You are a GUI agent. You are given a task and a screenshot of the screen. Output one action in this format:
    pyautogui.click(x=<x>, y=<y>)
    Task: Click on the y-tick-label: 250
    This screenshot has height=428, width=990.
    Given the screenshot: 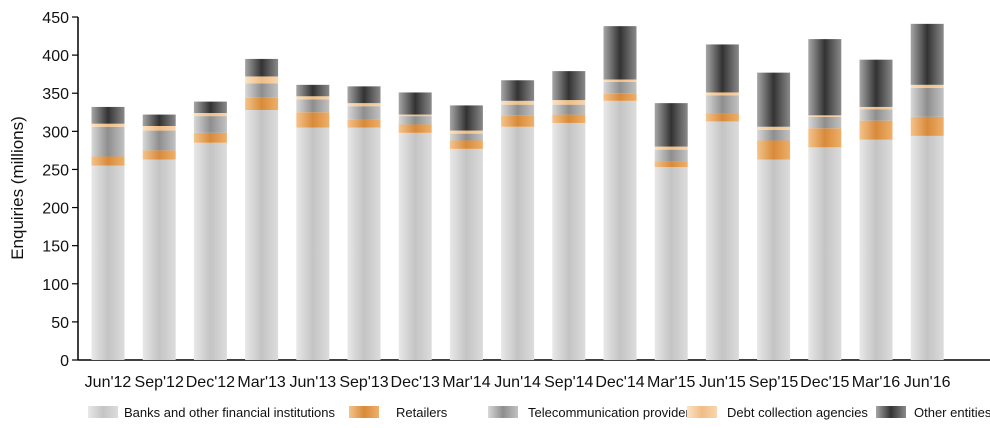 What is the action you would take?
    pyautogui.click(x=55, y=170)
    